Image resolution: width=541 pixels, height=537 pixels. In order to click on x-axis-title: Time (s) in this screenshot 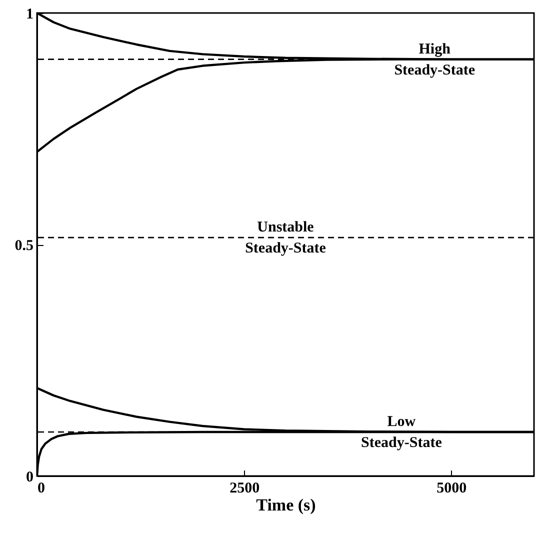, I will do `click(286, 505)`.